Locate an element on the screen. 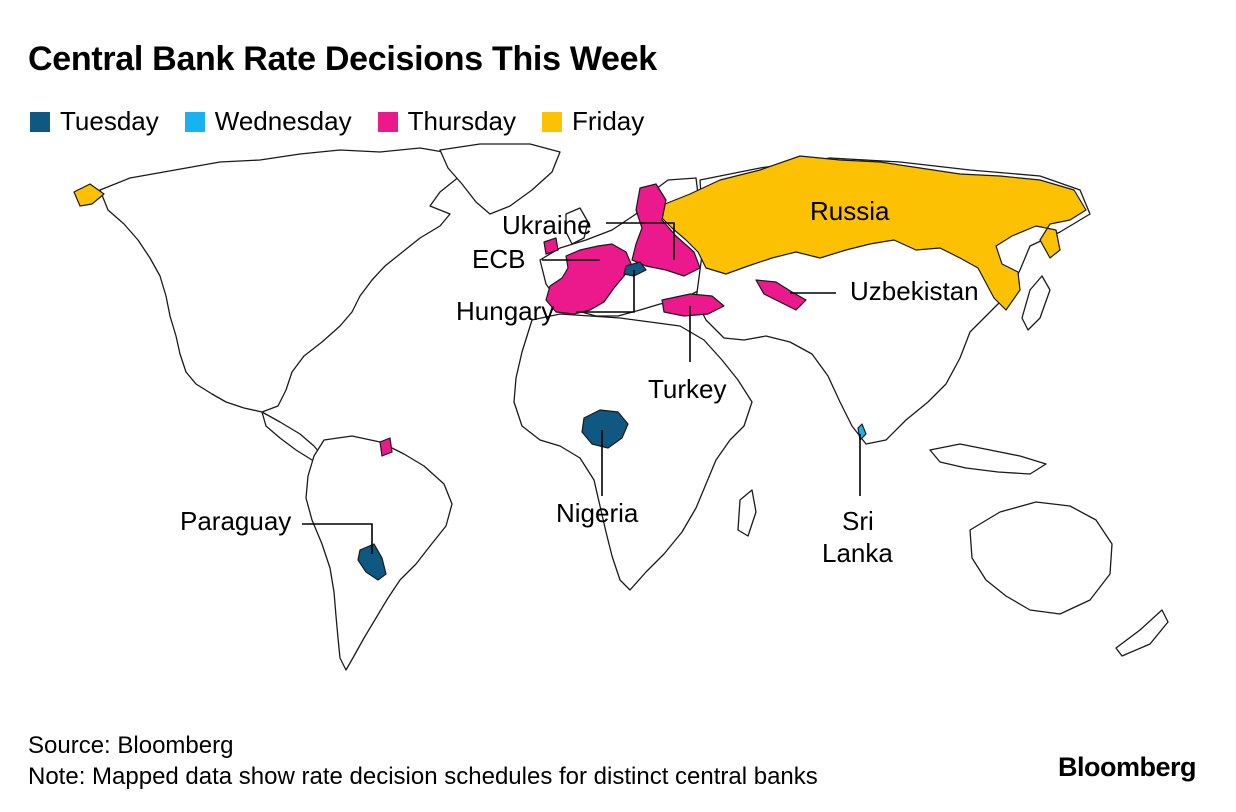  legend-swatch-wednesday is located at coordinates (194, 121).